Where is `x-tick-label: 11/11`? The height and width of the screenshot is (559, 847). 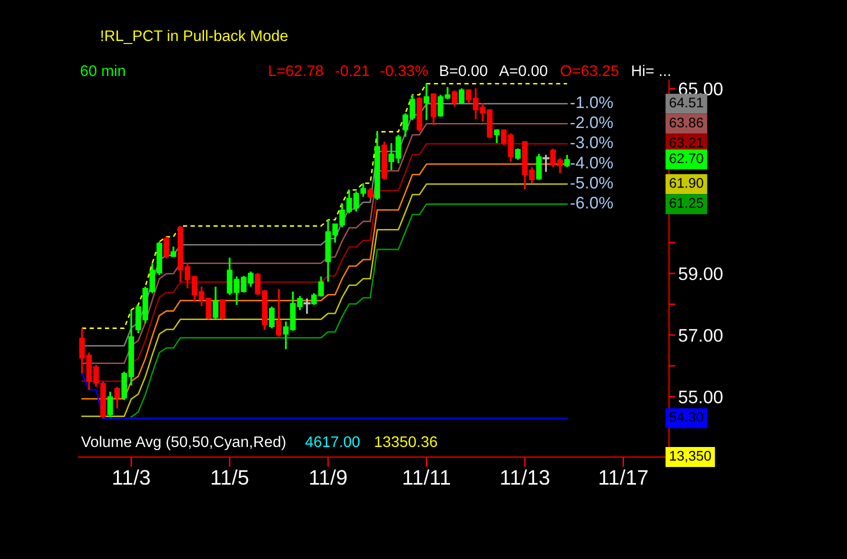 x-tick-label: 11/11 is located at coordinates (427, 477).